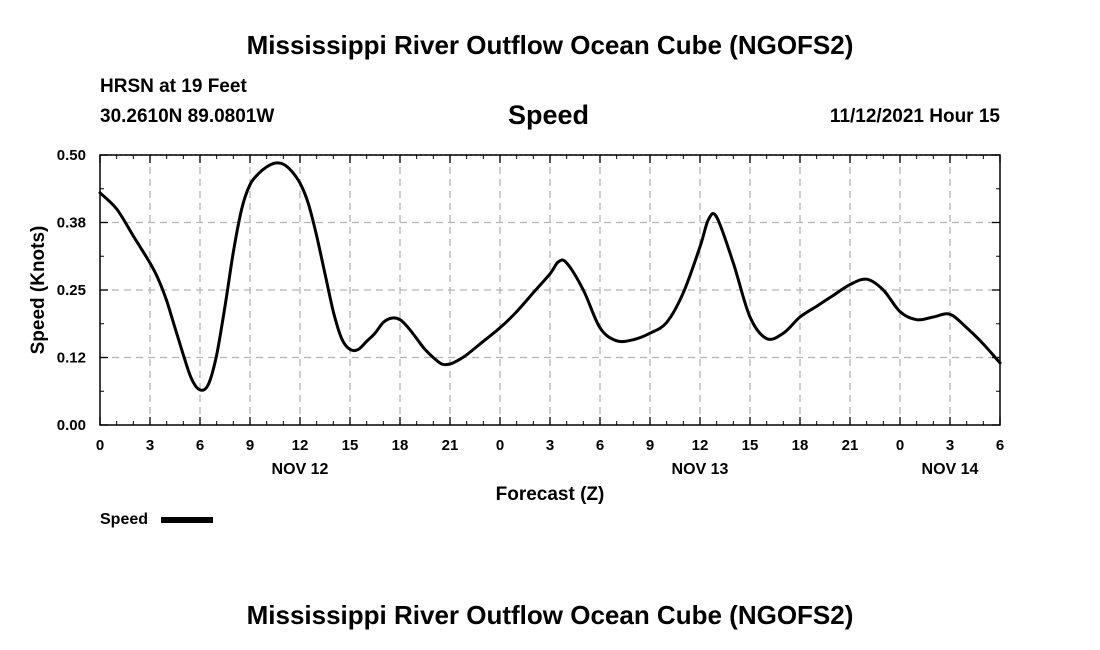 The width and height of the screenshot is (1100, 650). What do you see at coordinates (549, 115) in the screenshot?
I see `plot-title: Speed` at bounding box center [549, 115].